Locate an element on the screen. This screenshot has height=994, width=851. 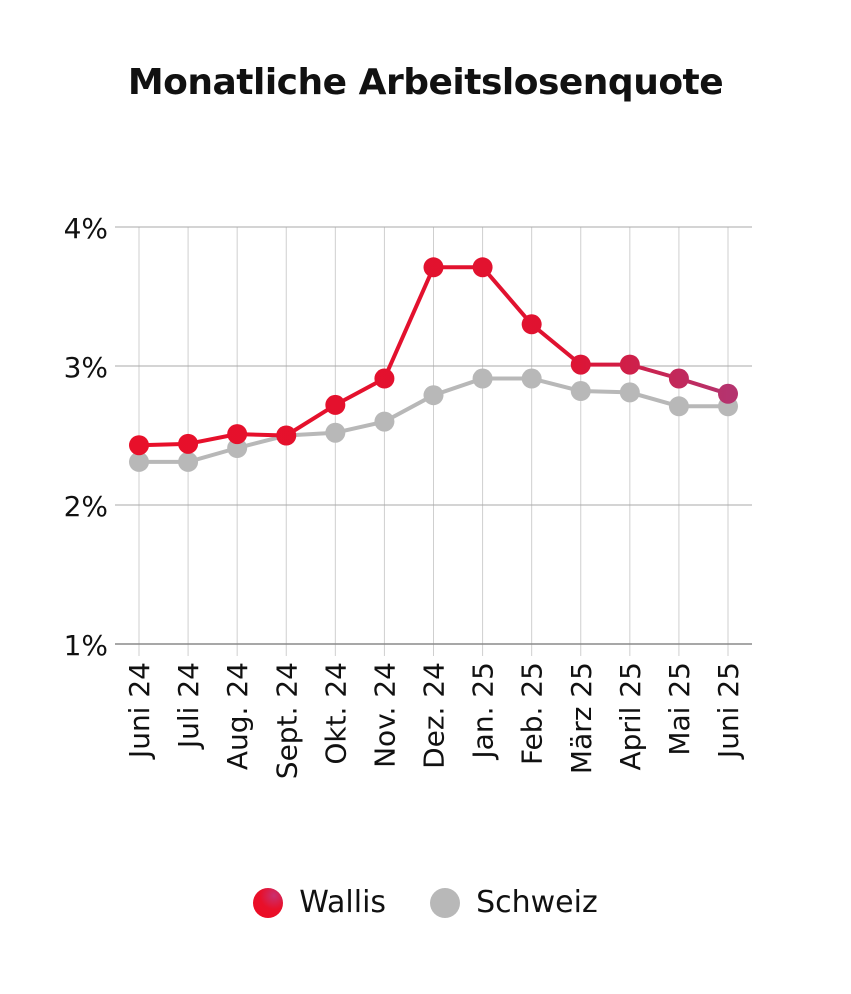
x-tick-label: Nov. 24 is located at coordinates (384, 715).